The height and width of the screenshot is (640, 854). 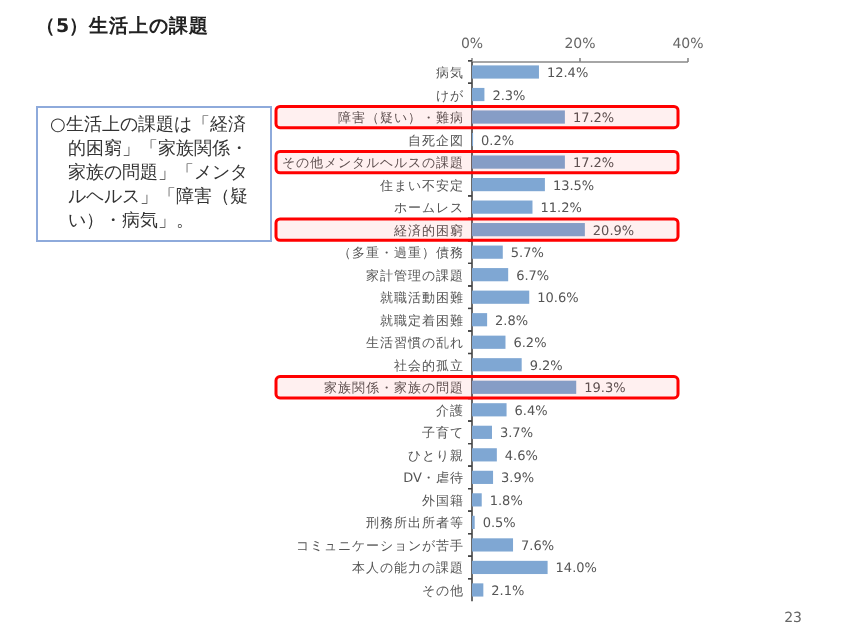 What do you see at coordinates (123, 27) in the screenshot?
I see `text: （5）生活上の課題` at bounding box center [123, 27].